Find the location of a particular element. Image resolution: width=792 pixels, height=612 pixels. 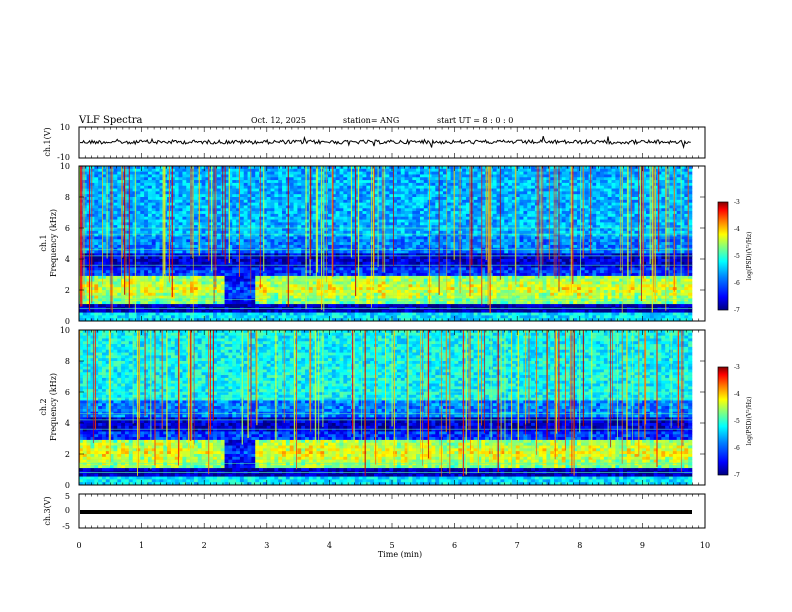

ch3-waveform-line is located at coordinates (386, 512).